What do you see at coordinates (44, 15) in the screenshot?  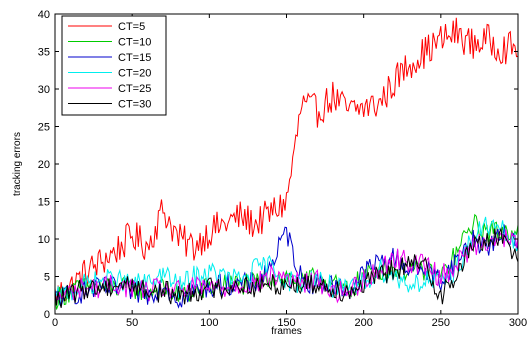 I see `y-tick-label: 40` at bounding box center [44, 15].